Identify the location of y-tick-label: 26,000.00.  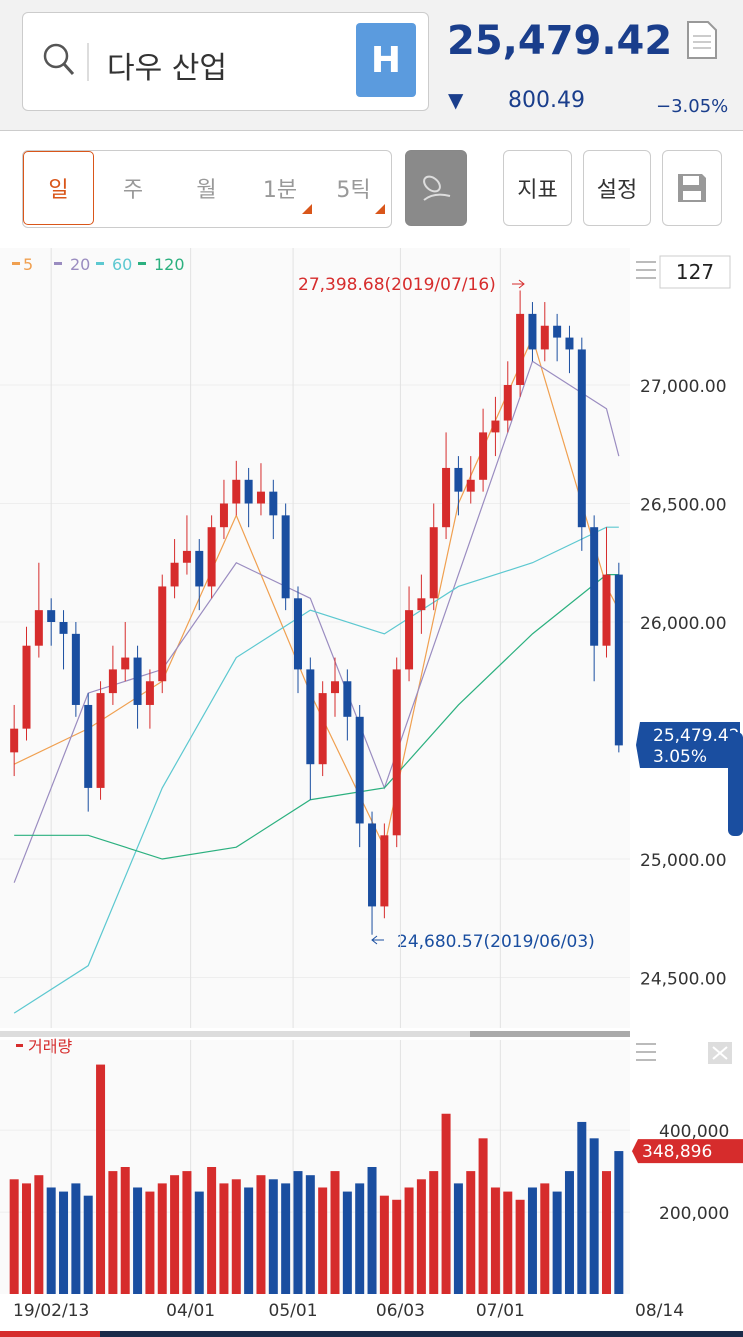
(683, 624).